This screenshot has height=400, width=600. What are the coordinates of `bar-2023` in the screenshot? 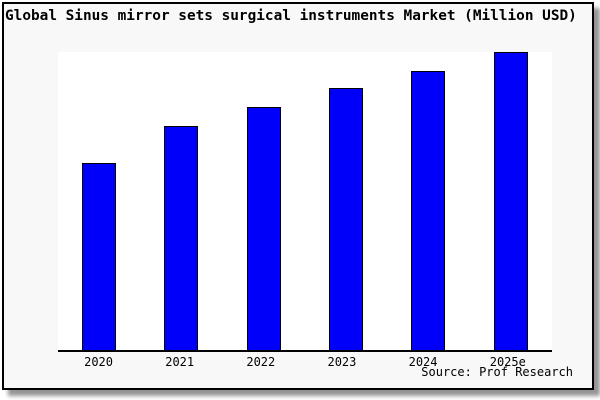 It's located at (346, 219).